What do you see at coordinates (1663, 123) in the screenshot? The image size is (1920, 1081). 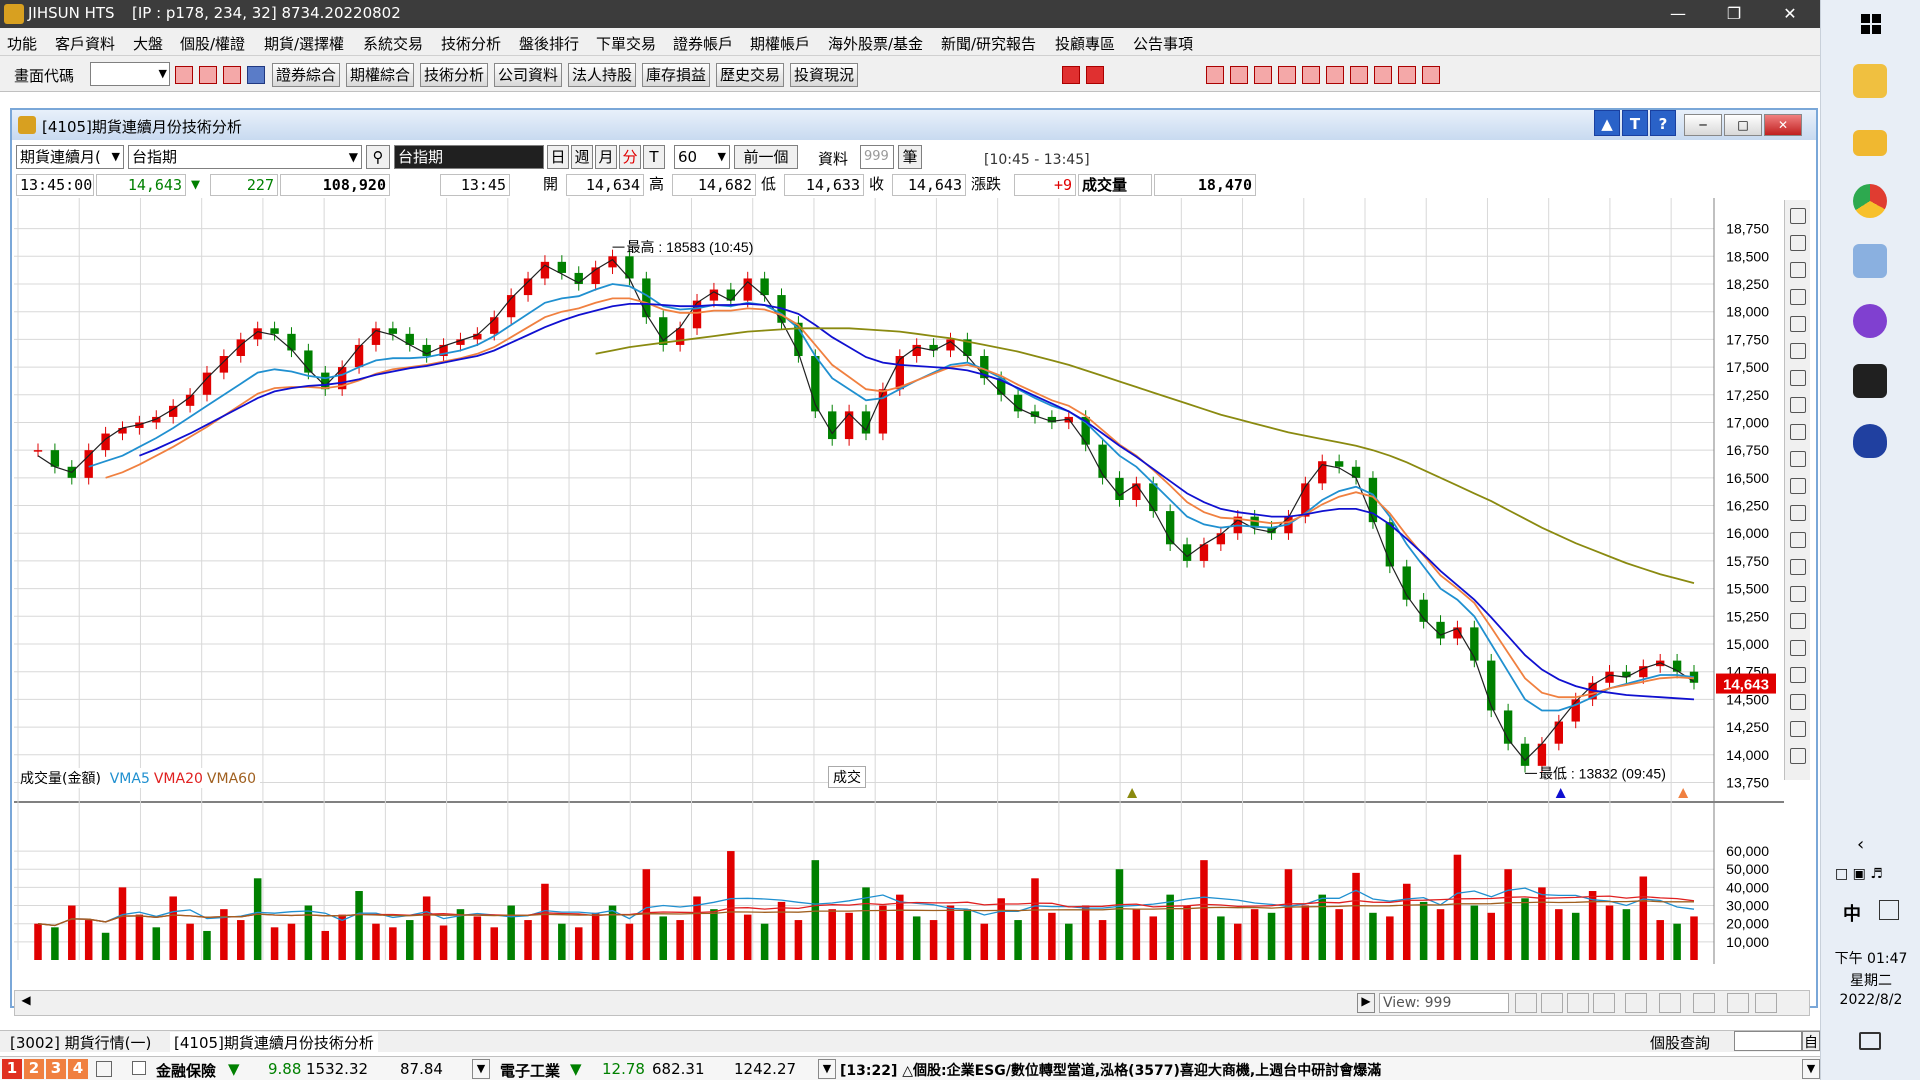 I see `help-icon: ?` at bounding box center [1663, 123].